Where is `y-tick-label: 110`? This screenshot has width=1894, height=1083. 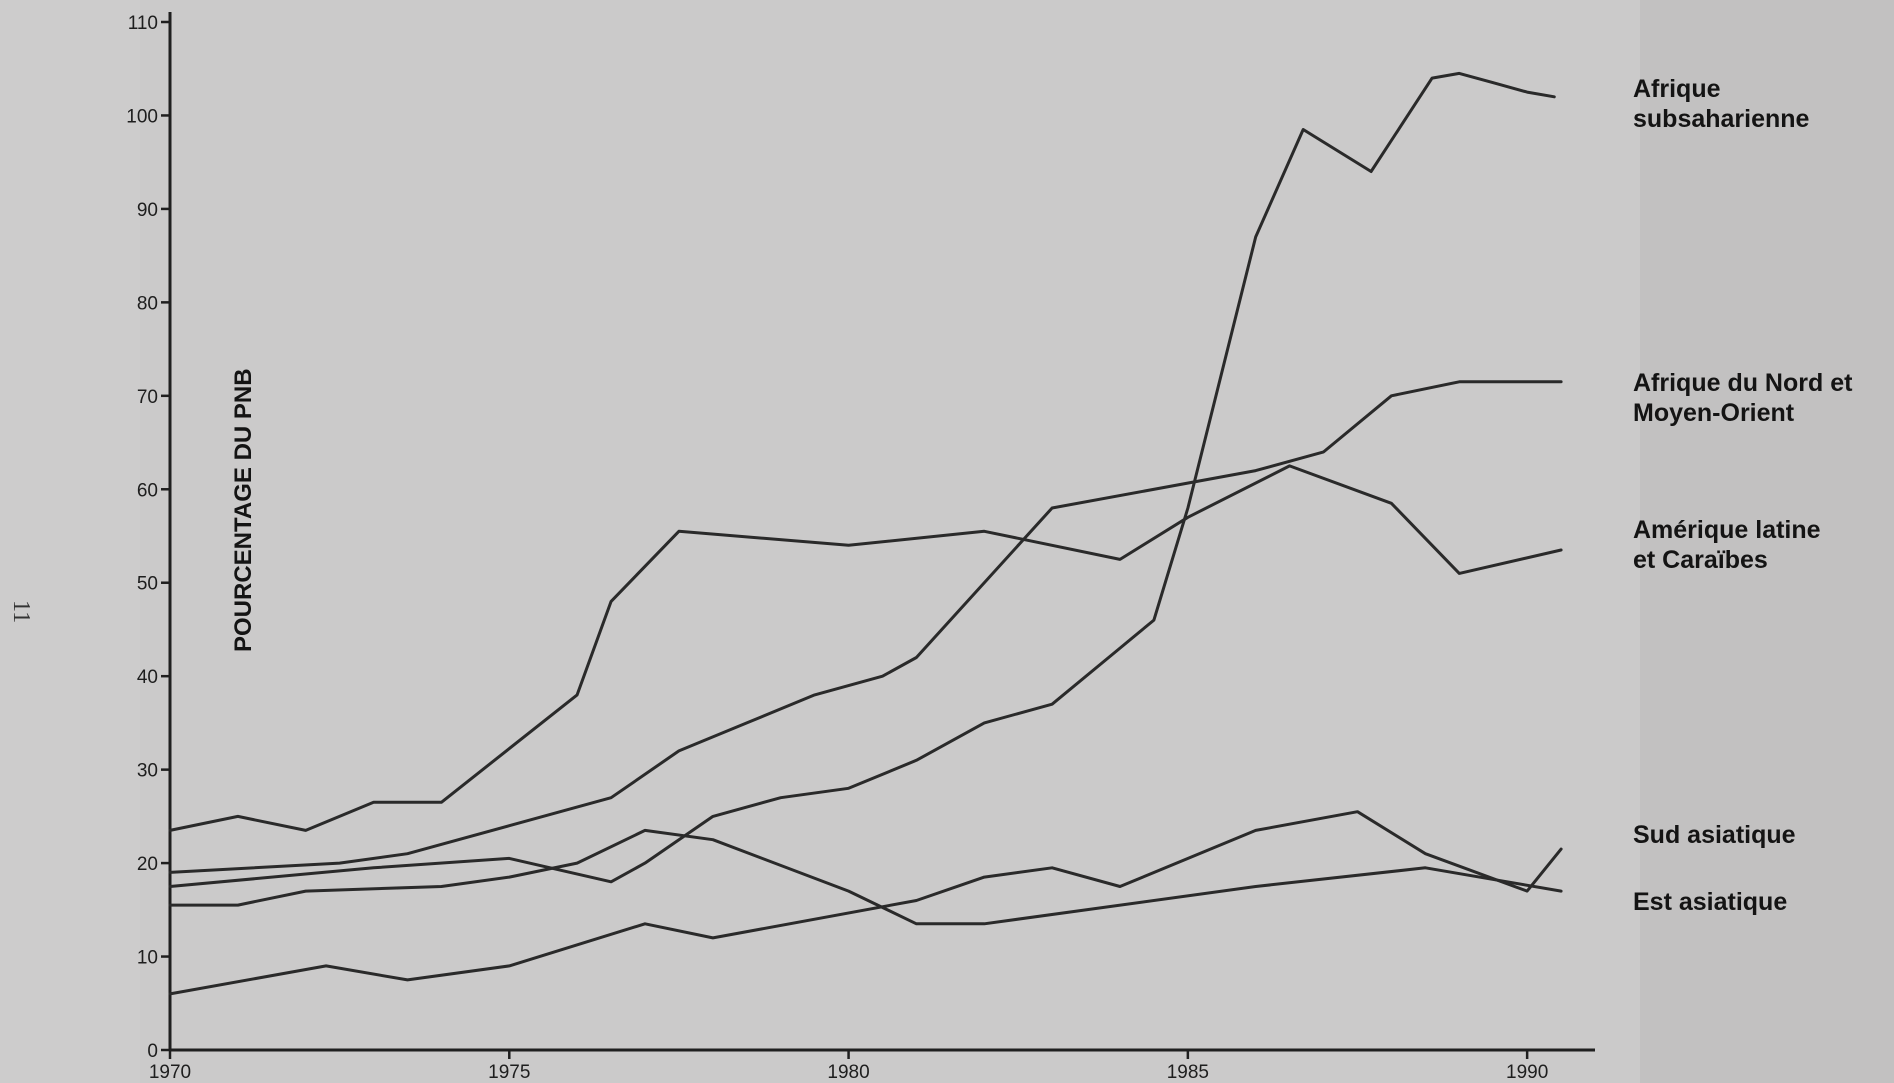
y-tick-label: 110 is located at coordinates (143, 23).